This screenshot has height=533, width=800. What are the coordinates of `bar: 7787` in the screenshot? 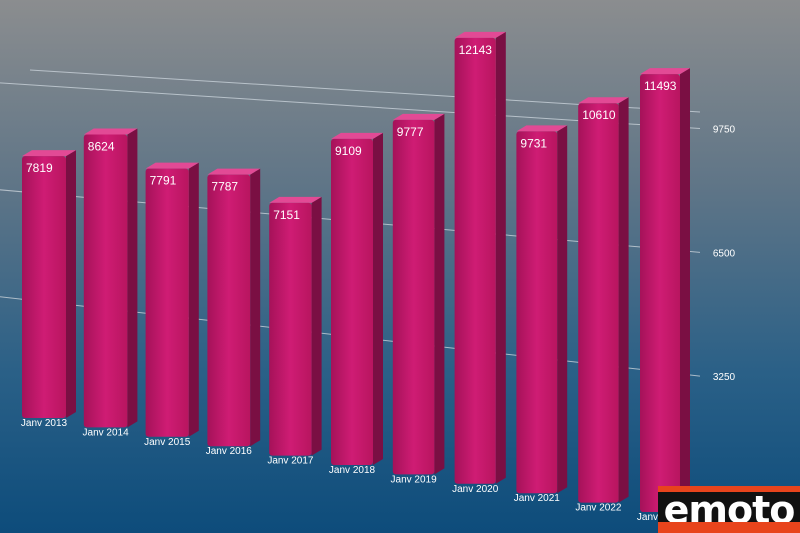 It's located at (234, 307).